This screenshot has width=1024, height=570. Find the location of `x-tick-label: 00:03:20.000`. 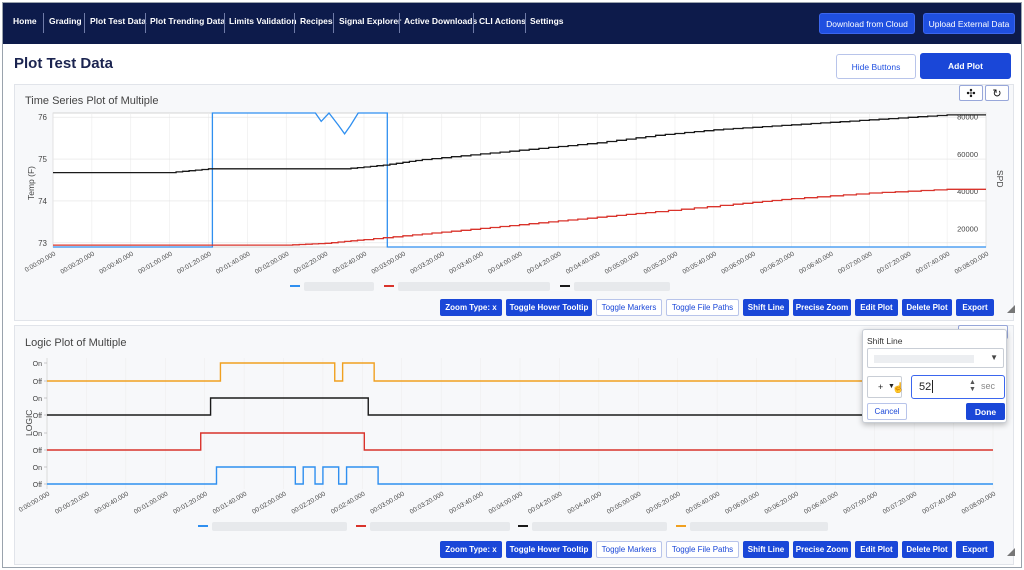

x-tick-label: 00:03:20.000 is located at coordinates (427, 262).